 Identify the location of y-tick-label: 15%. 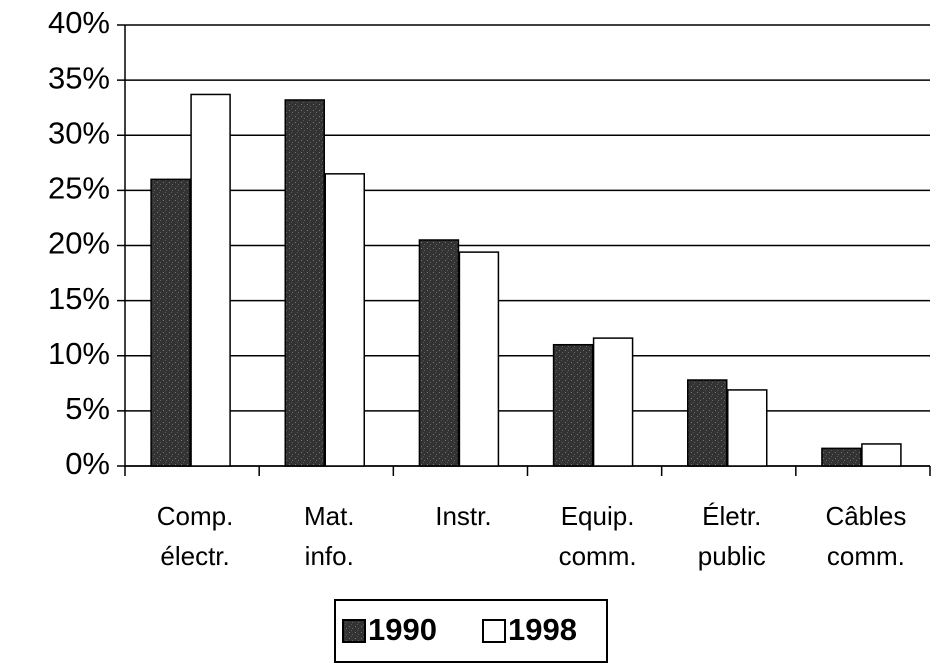
(79, 298).